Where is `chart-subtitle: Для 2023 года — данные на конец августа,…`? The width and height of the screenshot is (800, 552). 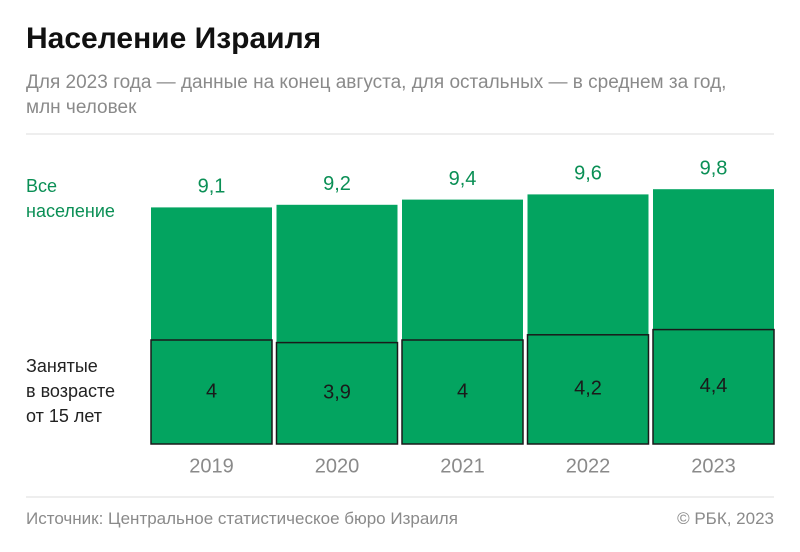 chart-subtitle: Для 2023 года — данные на конец августа,… is located at coordinates (376, 95).